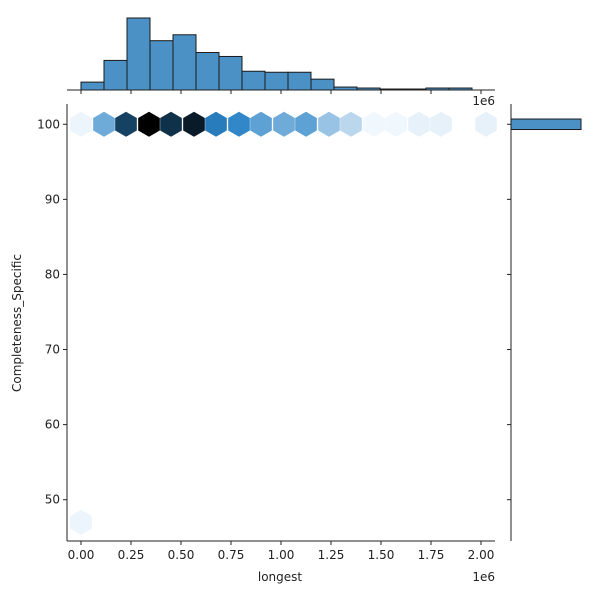 The height and width of the screenshot is (604, 600). What do you see at coordinates (181, 555) in the screenshot?
I see `x-tick-label-2: 0.50` at bounding box center [181, 555].